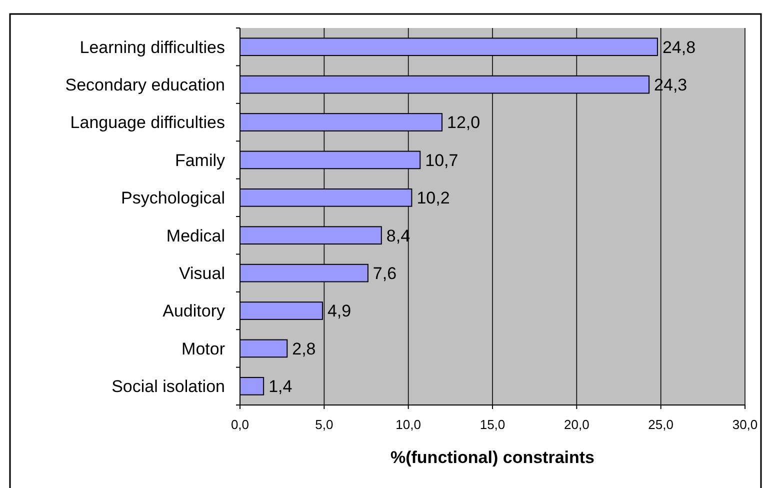 The height and width of the screenshot is (488, 763). I want to click on y-tick-label: Auditory, so click(194, 311).